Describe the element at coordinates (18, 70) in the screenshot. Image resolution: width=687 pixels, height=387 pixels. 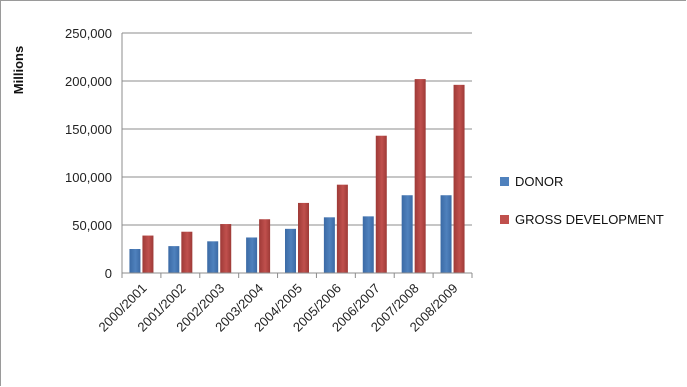
I see `y-axis-label: Millions` at that location.